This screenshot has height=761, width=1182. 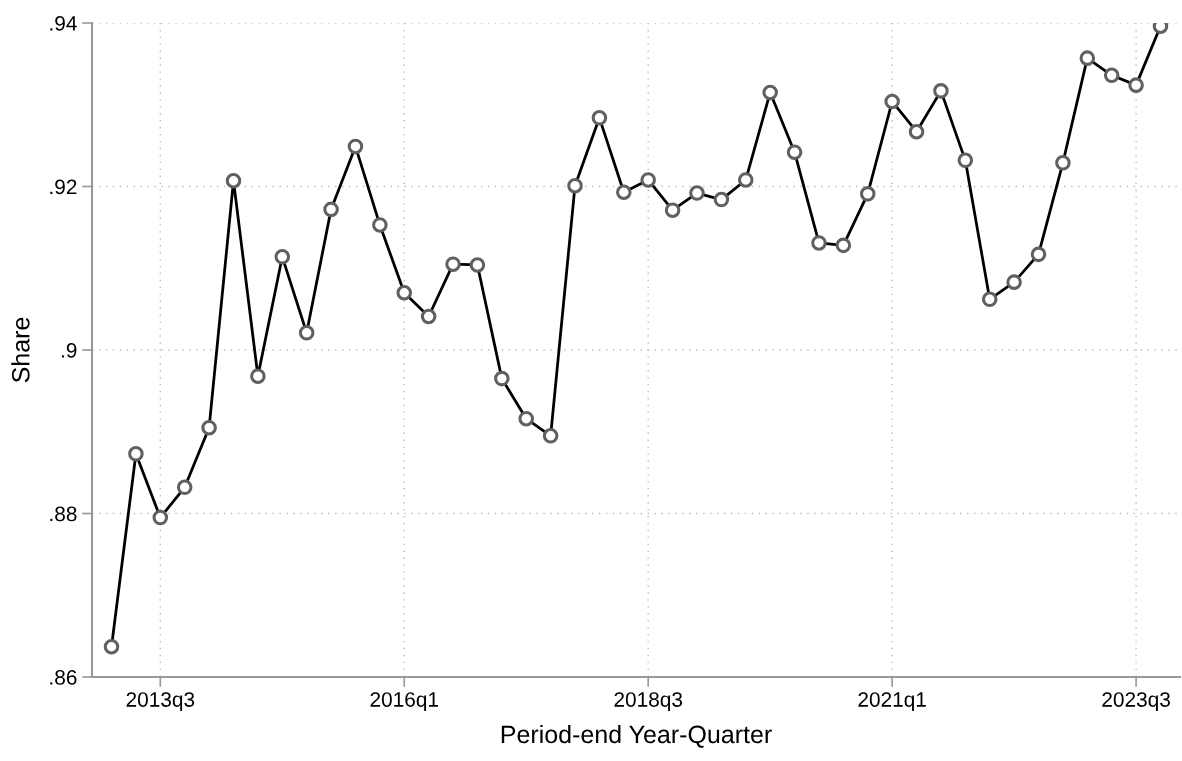 I want to click on x-tick-label: 2013q3, so click(x=160, y=701).